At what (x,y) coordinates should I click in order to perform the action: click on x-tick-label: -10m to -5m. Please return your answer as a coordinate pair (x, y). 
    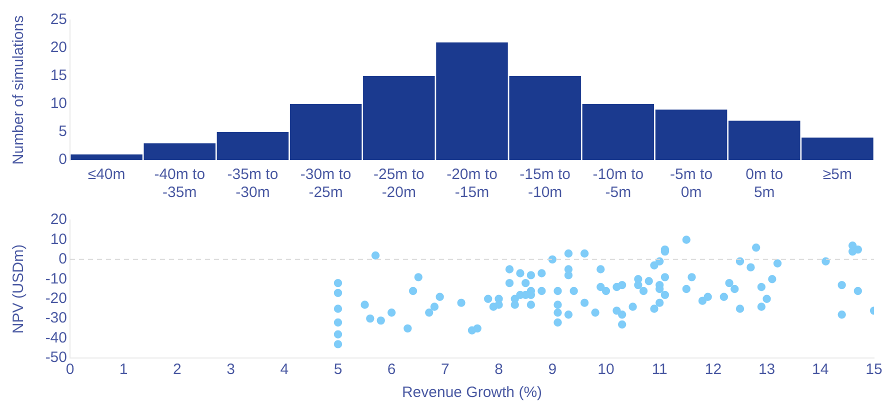
    Looking at the image, I should click on (618, 184).